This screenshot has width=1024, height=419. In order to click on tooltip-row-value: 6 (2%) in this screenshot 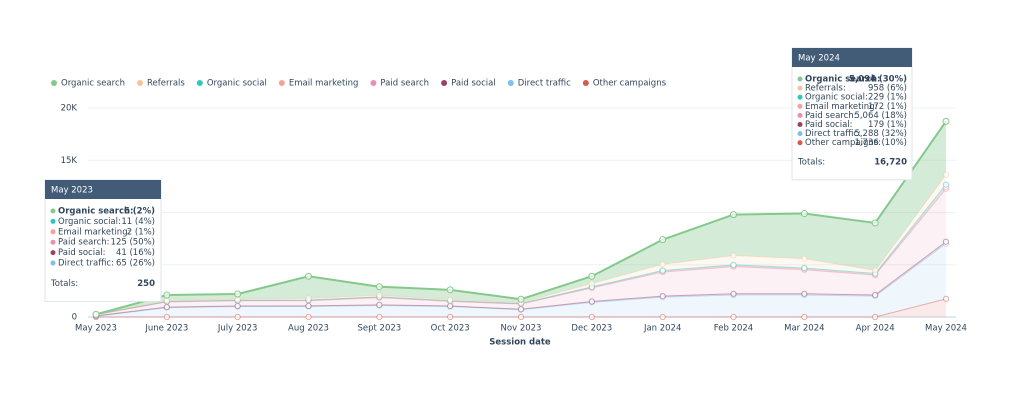, I will do `click(139, 212)`.